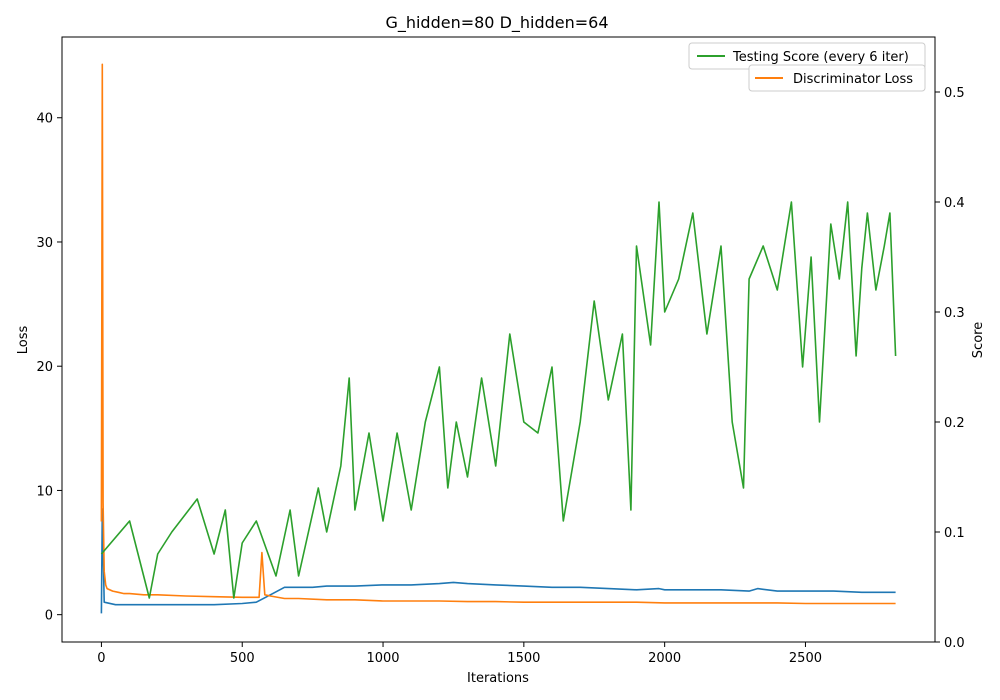 Image resolution: width=1000 pixels, height=700 pixels. I want to click on y-tick-label-4: 40, so click(44, 119).